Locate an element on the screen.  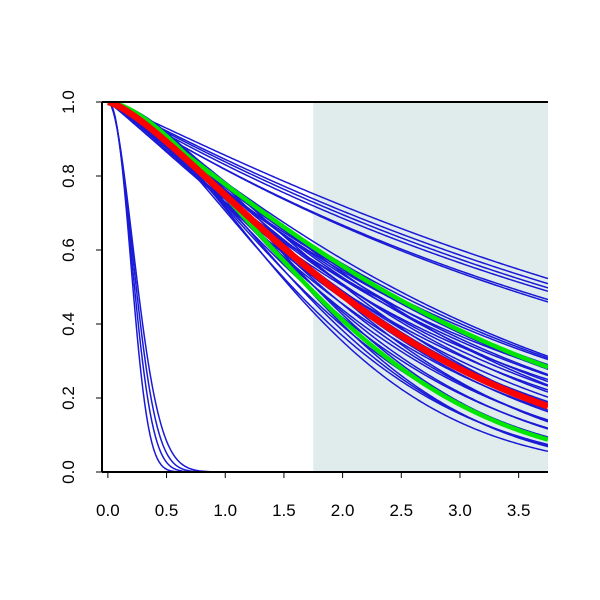
y-tick-label: 0.8 is located at coordinates (68, 176).